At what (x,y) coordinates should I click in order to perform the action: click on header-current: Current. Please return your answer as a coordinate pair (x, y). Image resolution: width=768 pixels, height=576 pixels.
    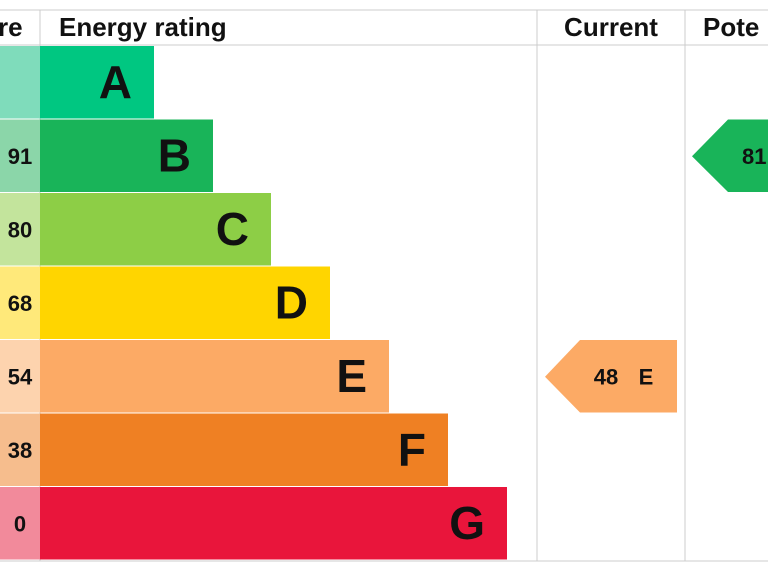
    Looking at the image, I should click on (611, 27).